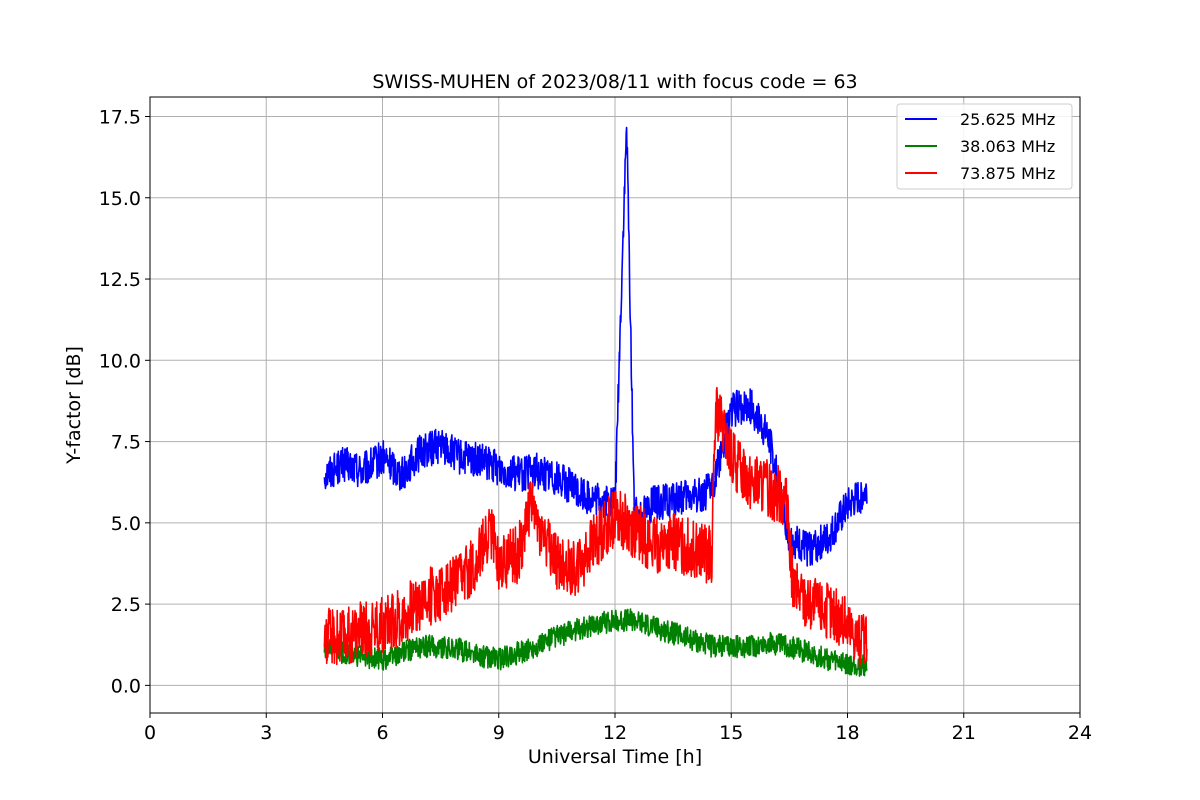  Describe the element at coordinates (615, 757) in the screenshot. I see `x-axis-label: Universal Time [h]` at that location.